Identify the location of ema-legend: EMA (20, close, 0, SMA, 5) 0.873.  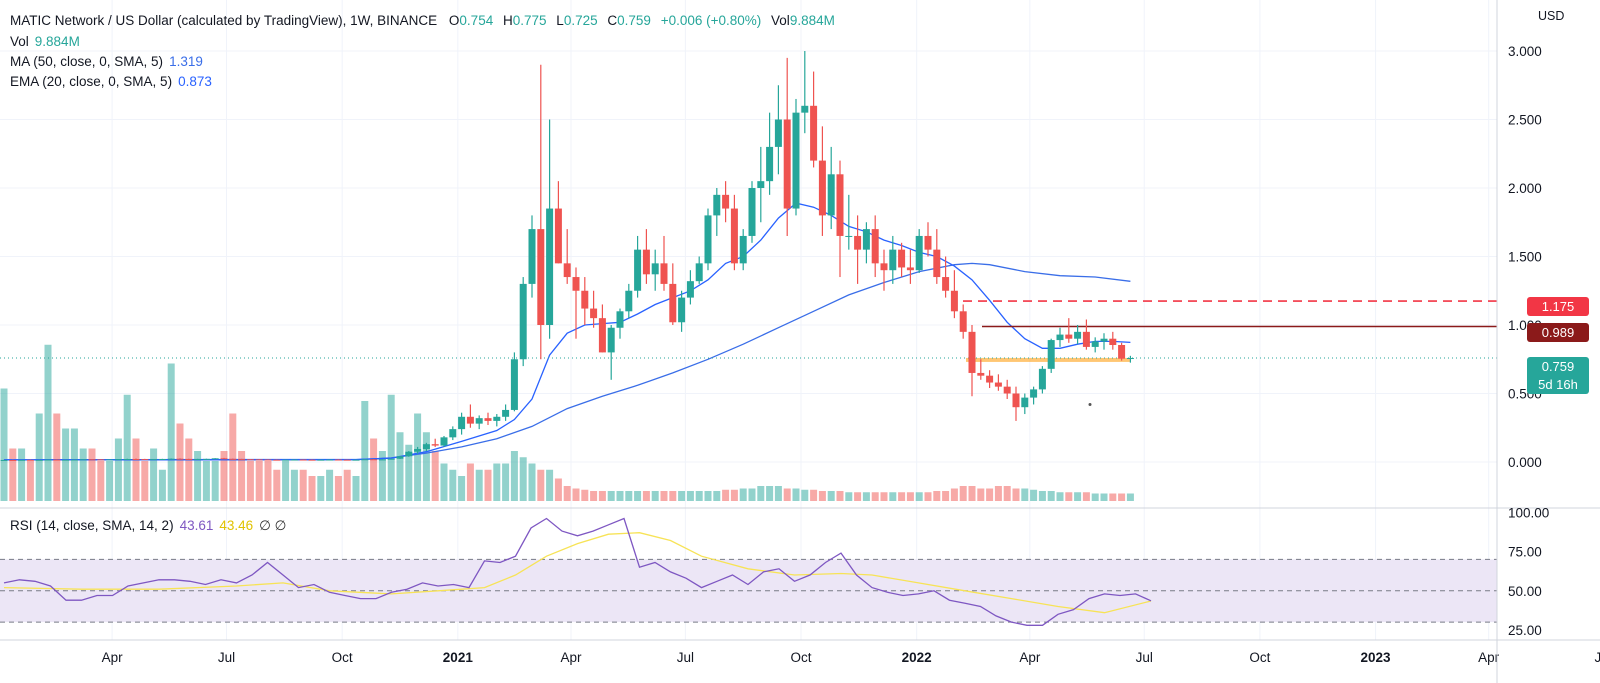
(111, 81).